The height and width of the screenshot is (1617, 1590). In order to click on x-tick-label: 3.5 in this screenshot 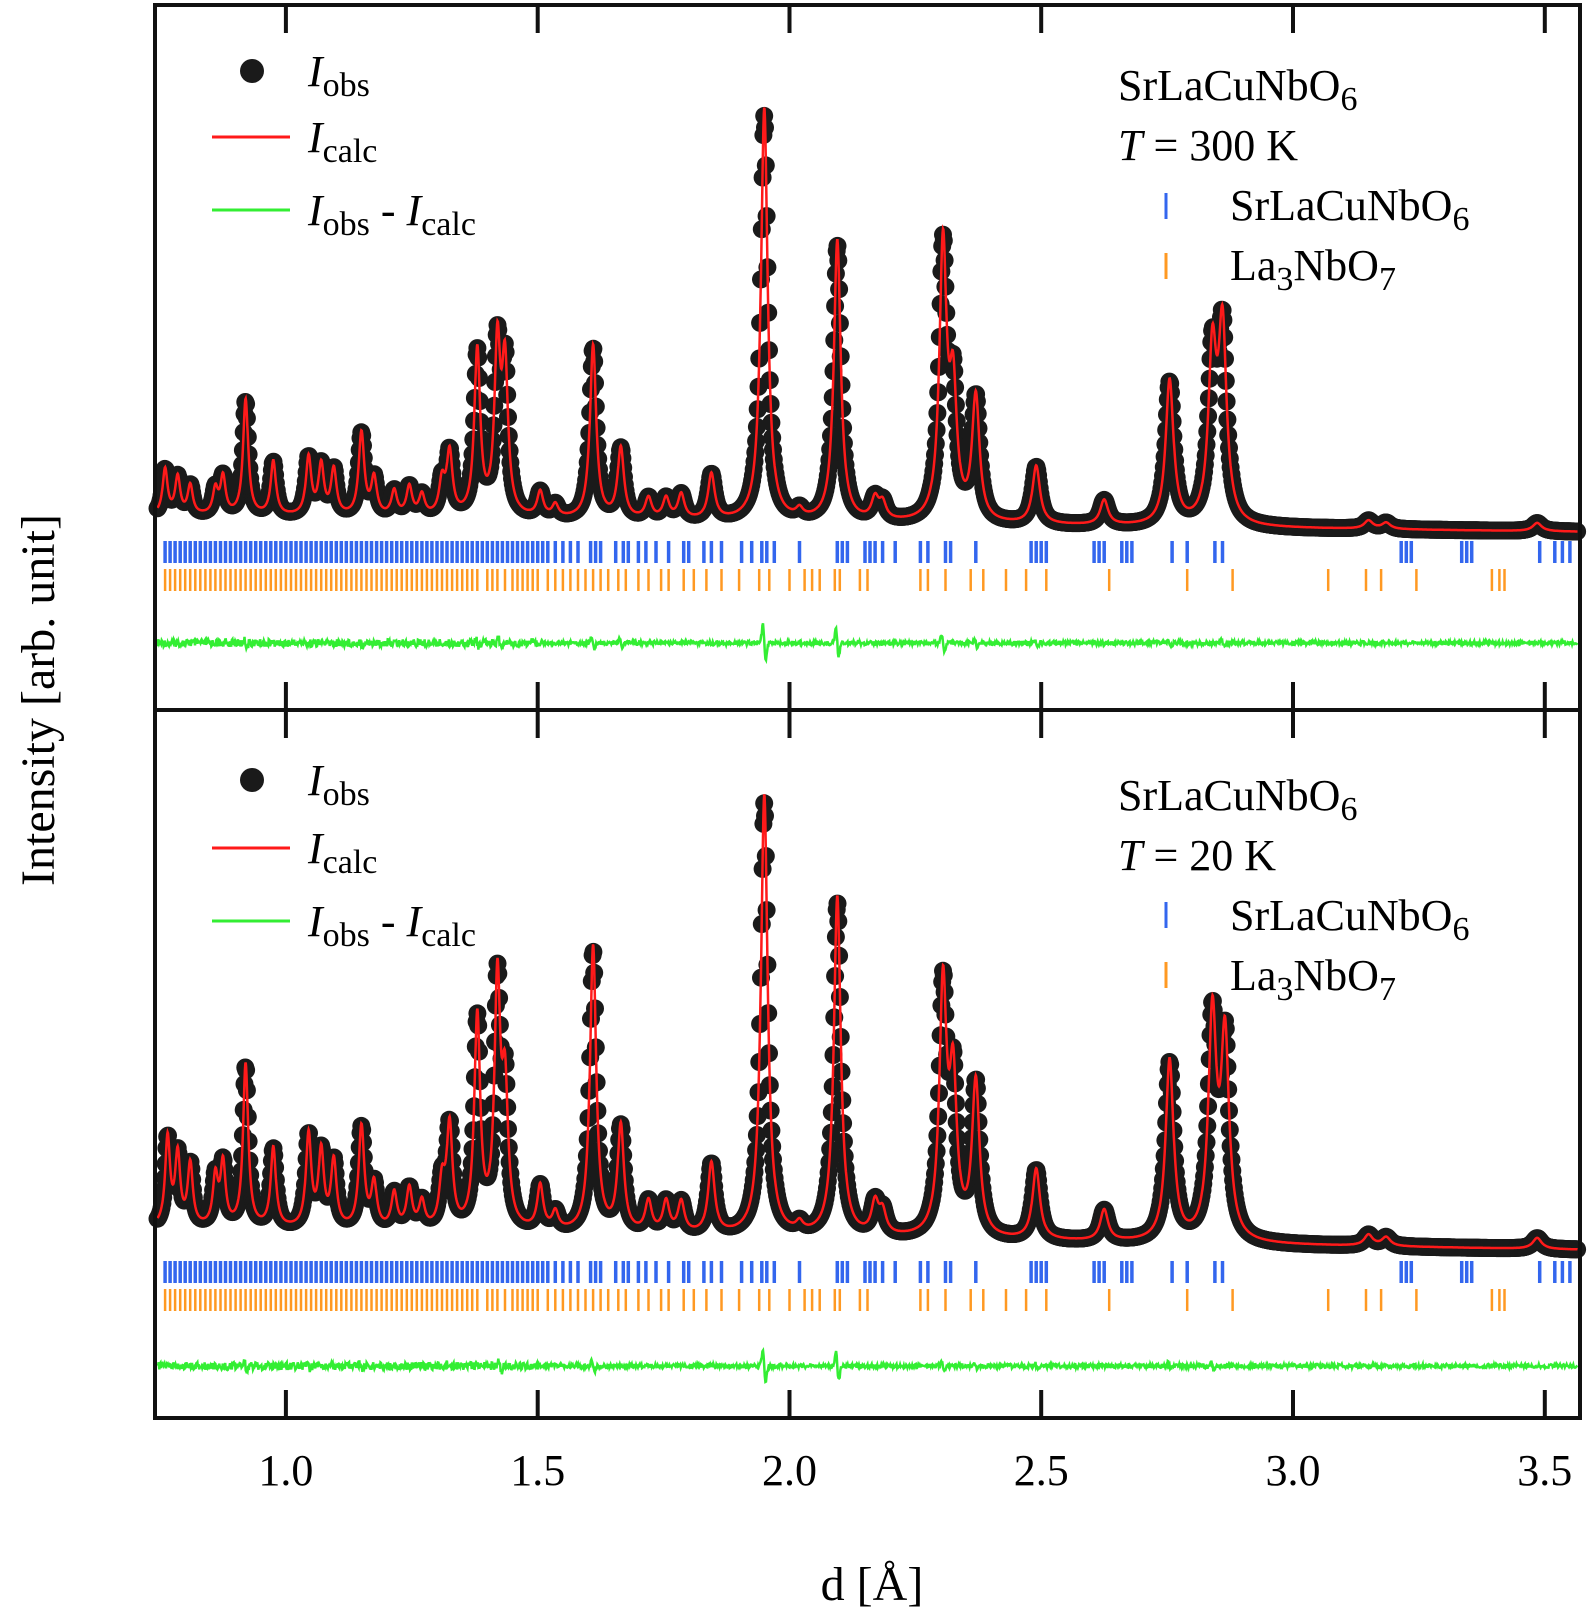, I will do `click(1544, 1470)`.